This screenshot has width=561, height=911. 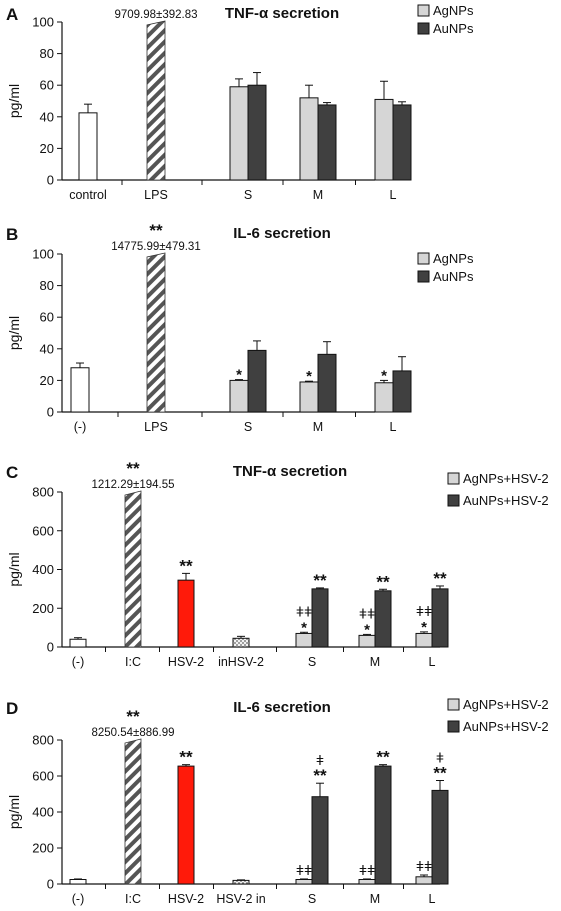 I want to click on y-tick-label: 20, so click(x=47, y=148).